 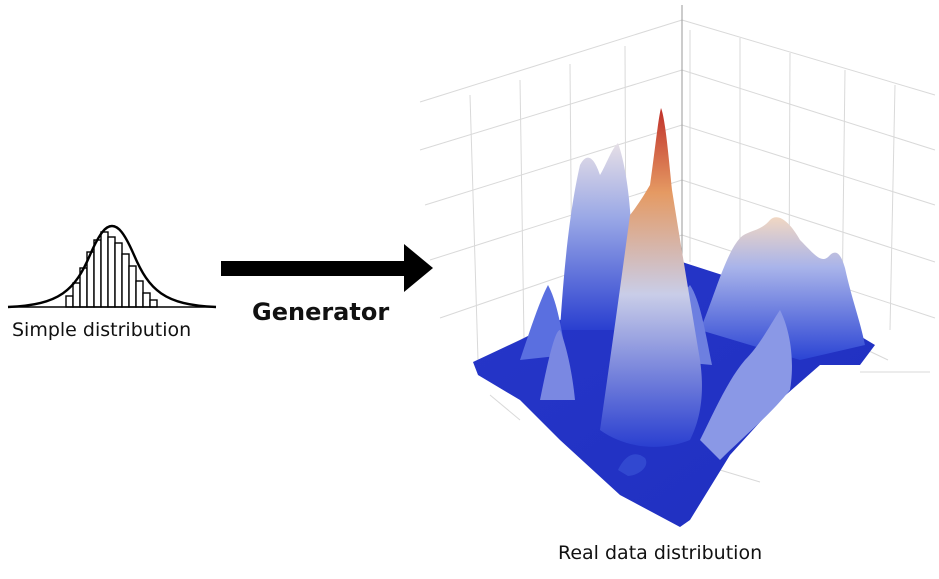 What do you see at coordinates (746, 385) in the screenshot?
I see `surface-front-ridge` at bounding box center [746, 385].